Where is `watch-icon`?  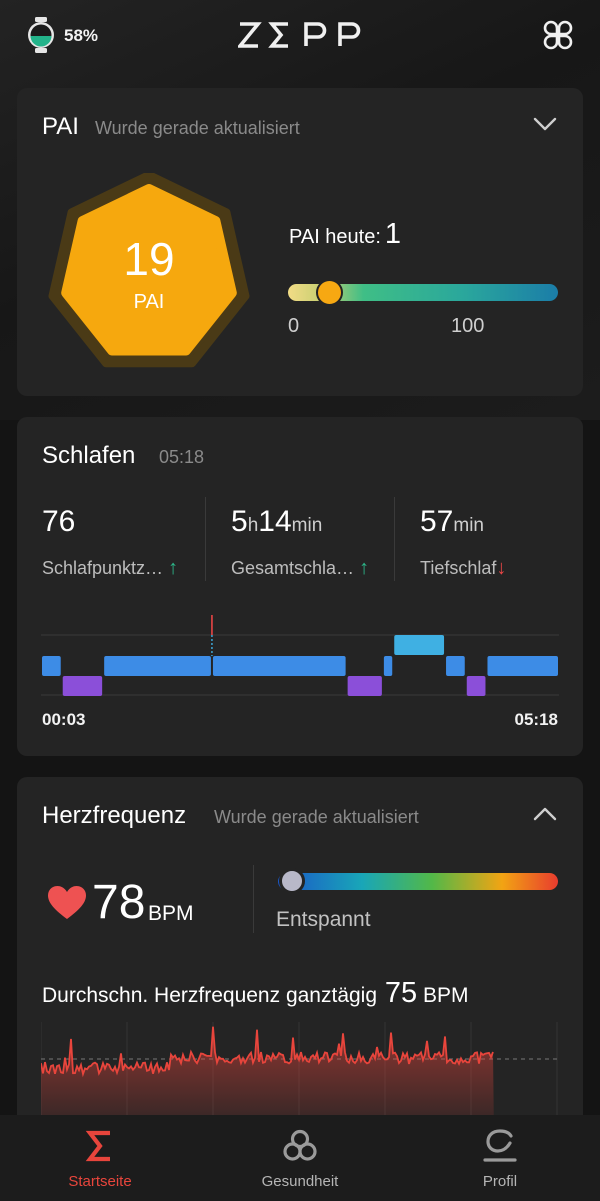
watch-icon is located at coordinates (41, 35).